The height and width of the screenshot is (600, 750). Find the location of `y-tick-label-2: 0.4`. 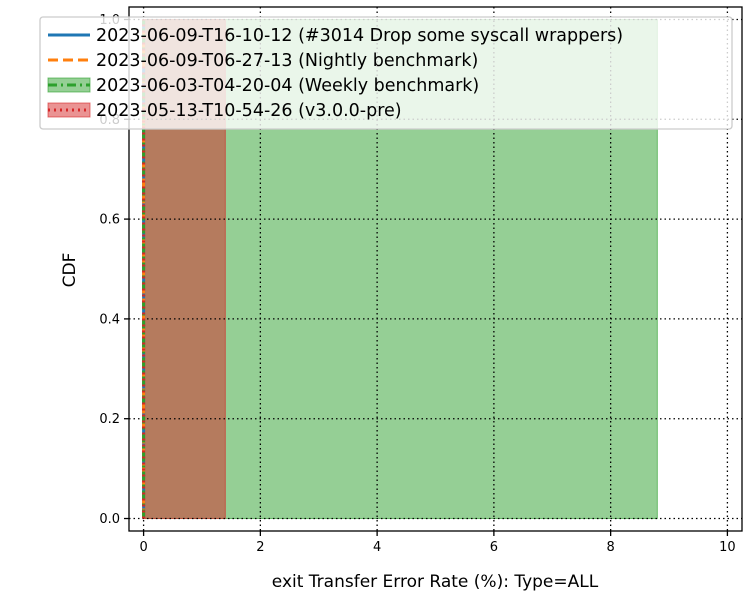

y-tick-label-2: 0.4 is located at coordinates (109, 319).